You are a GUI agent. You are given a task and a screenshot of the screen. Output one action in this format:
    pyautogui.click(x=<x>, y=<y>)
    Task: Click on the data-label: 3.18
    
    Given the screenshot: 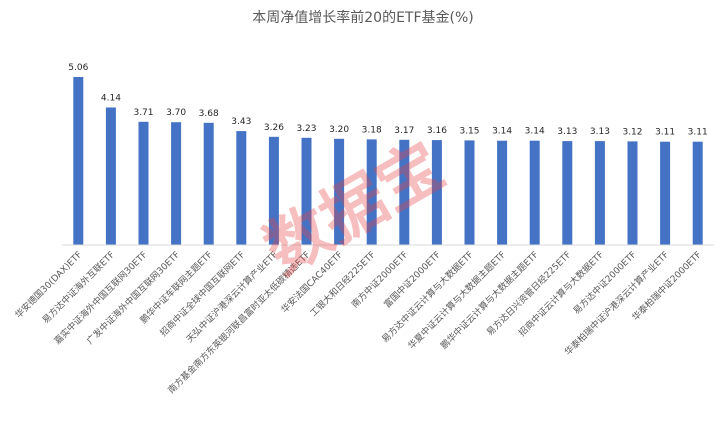 What is the action you would take?
    pyautogui.click(x=372, y=130)
    